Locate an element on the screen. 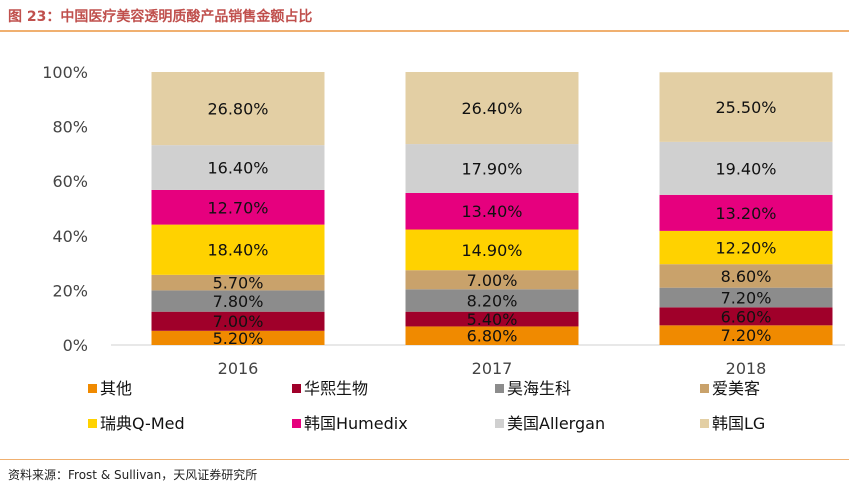 This screenshot has height=489, width=849. data-label: 12.20% is located at coordinates (745, 248).